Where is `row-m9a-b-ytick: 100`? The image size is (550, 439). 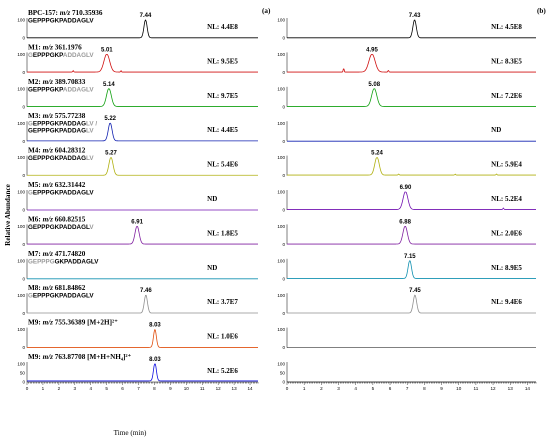
row-m9a-b-ytick: 100 is located at coordinates (281, 329).